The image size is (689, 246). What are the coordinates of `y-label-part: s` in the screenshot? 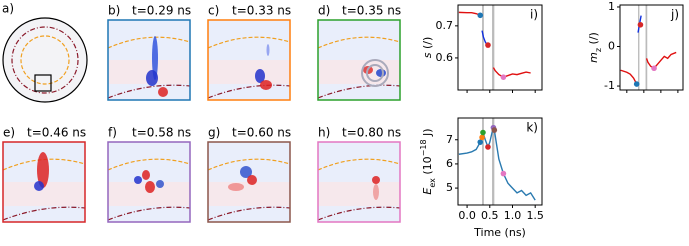 It's located at (427, 55).